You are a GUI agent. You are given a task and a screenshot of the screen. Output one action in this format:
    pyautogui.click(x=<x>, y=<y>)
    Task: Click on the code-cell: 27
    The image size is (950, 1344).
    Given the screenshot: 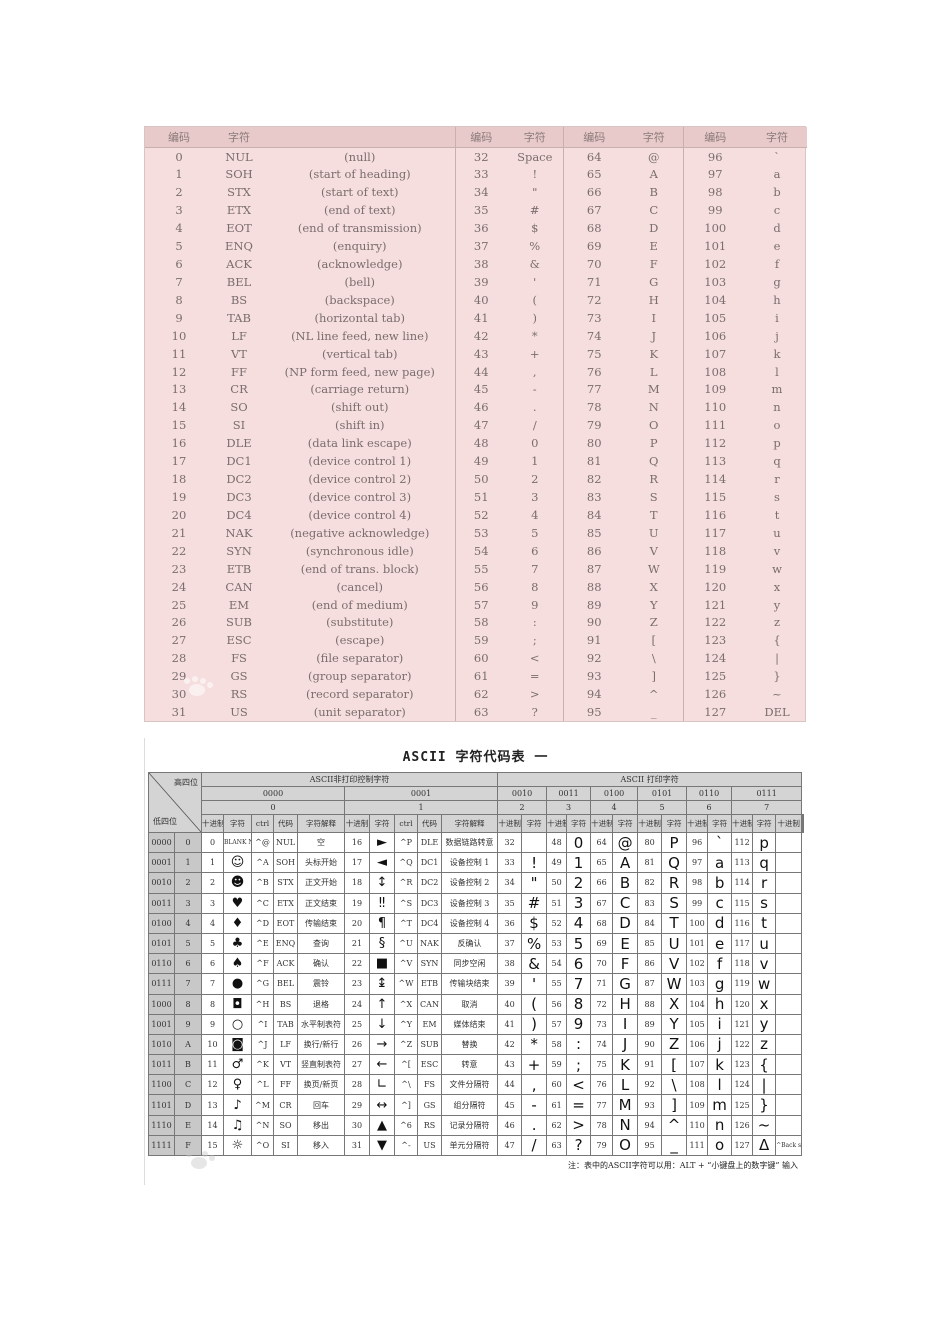 What is the action you would take?
    pyautogui.click(x=179, y=640)
    